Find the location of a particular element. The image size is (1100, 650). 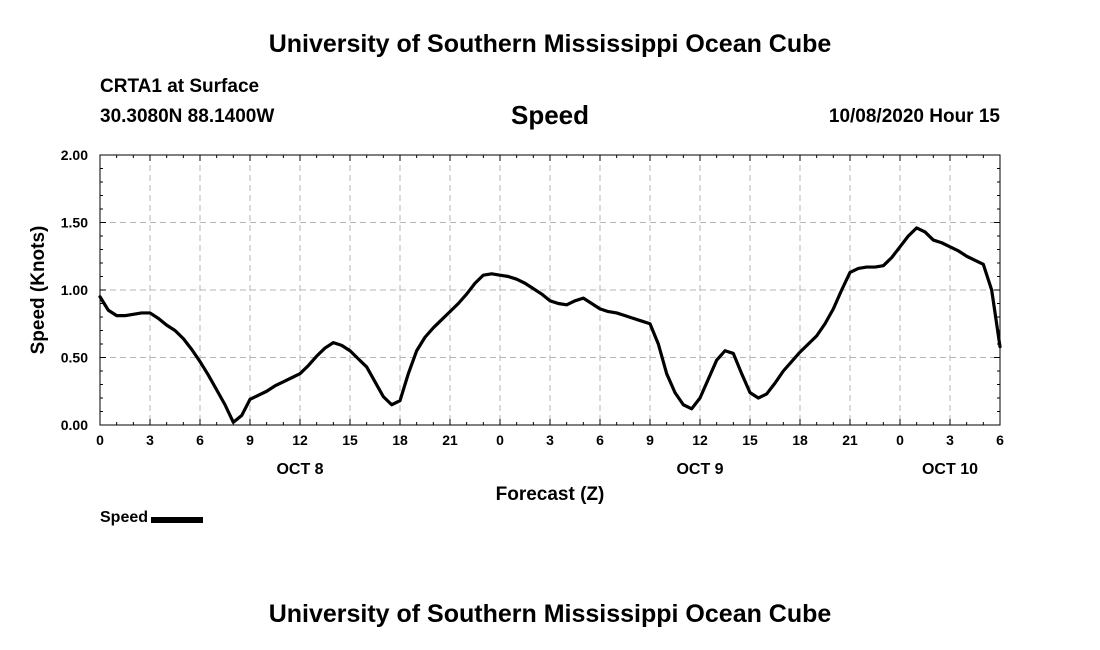

date-label: OCT 9 is located at coordinates (699, 469).